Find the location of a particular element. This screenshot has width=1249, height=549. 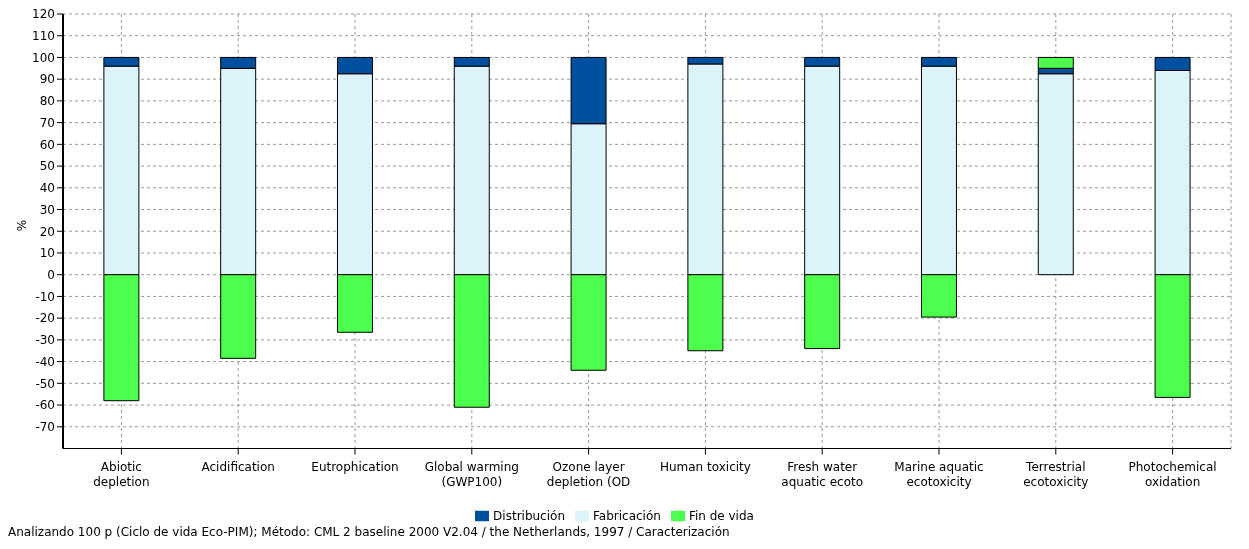

legend-label: Fabricación is located at coordinates (627, 515).